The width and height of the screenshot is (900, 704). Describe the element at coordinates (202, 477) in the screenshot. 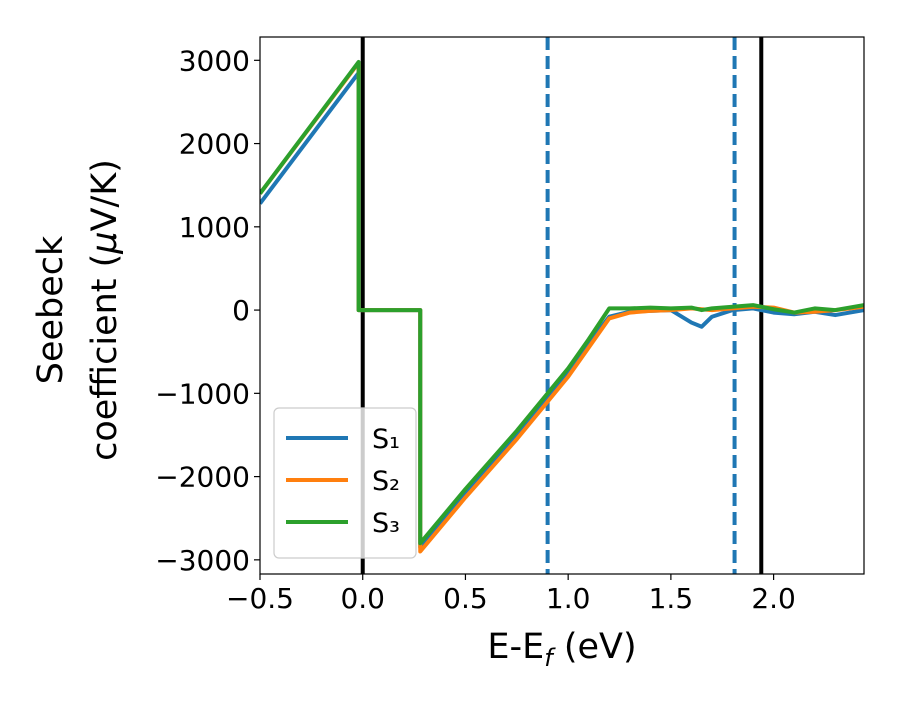

I see `y-tick-label: −2000` at that location.